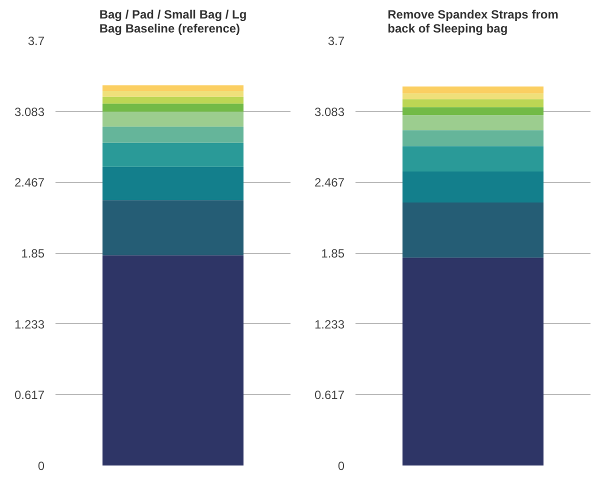 Image resolution: width=600 pixels, height=479 pixels. Describe the element at coordinates (173, 22) in the screenshot. I see `chart-title: Bag / Pad / Small Bag / Lg Bag Baseline (reference)` at that location.